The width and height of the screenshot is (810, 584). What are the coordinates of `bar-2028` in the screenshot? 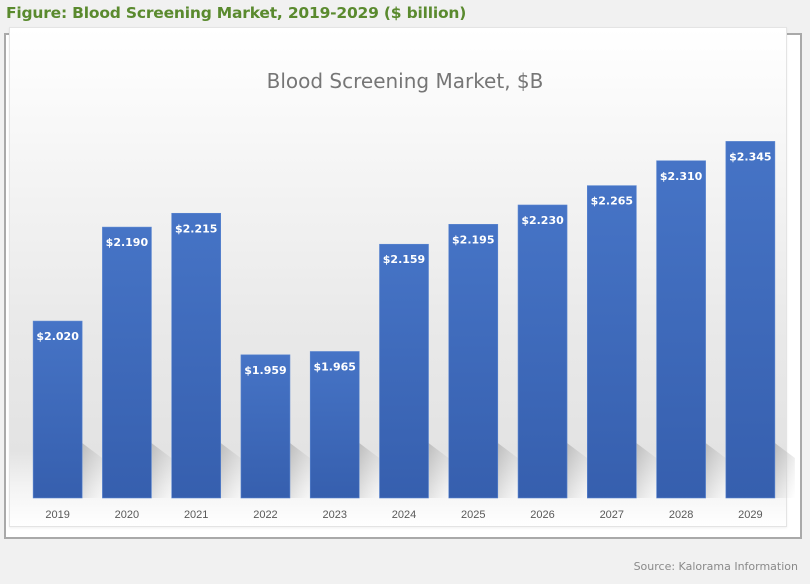 It's located at (681, 329).